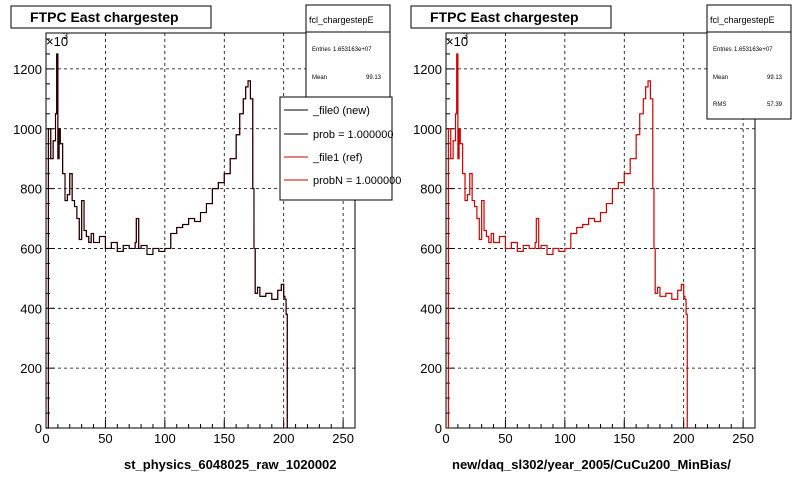 The height and width of the screenshot is (480, 800). Describe the element at coordinates (230, 464) in the screenshot. I see `x-axis-label: st_physics_6048025_raw_1020002` at that location.